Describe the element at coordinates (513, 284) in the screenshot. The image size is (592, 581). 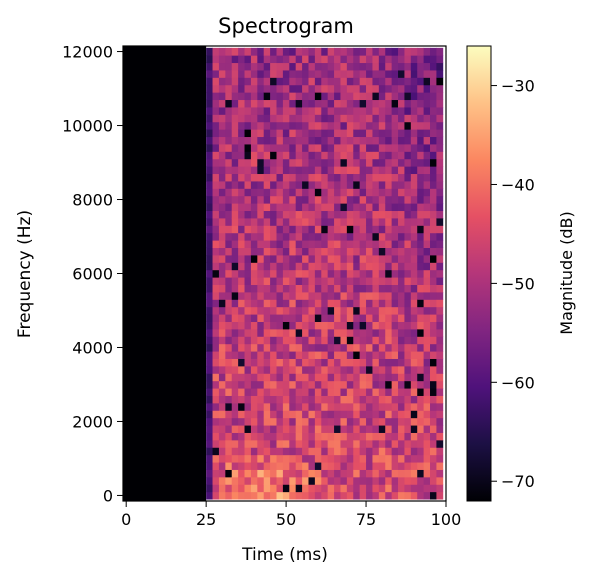
I see `colorbar-ticks: −30−40−50−60−70` at that location.